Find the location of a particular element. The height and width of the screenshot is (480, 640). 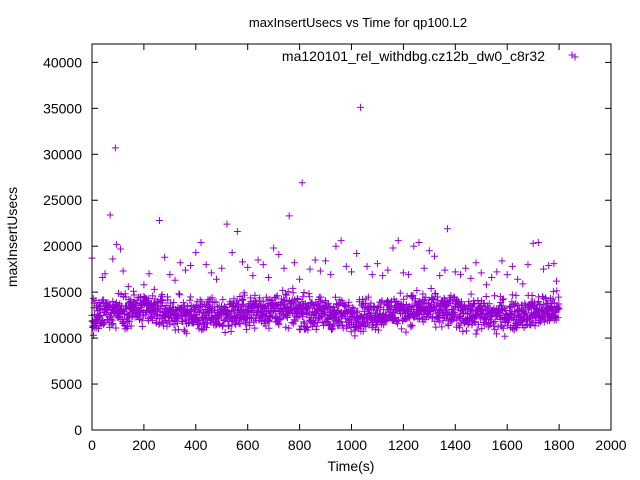

x-tick-label: 200 is located at coordinates (144, 445).